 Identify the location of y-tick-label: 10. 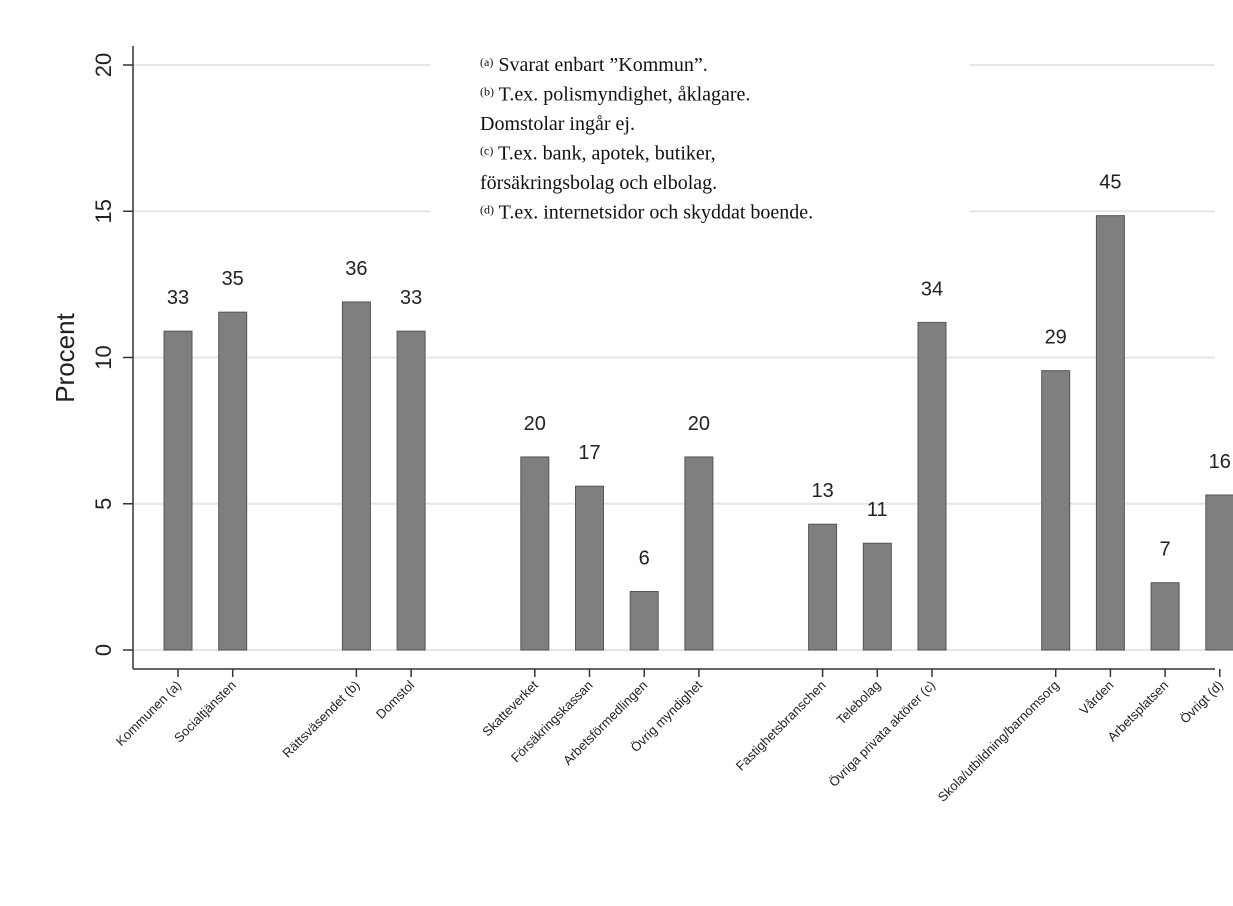
(103, 357).